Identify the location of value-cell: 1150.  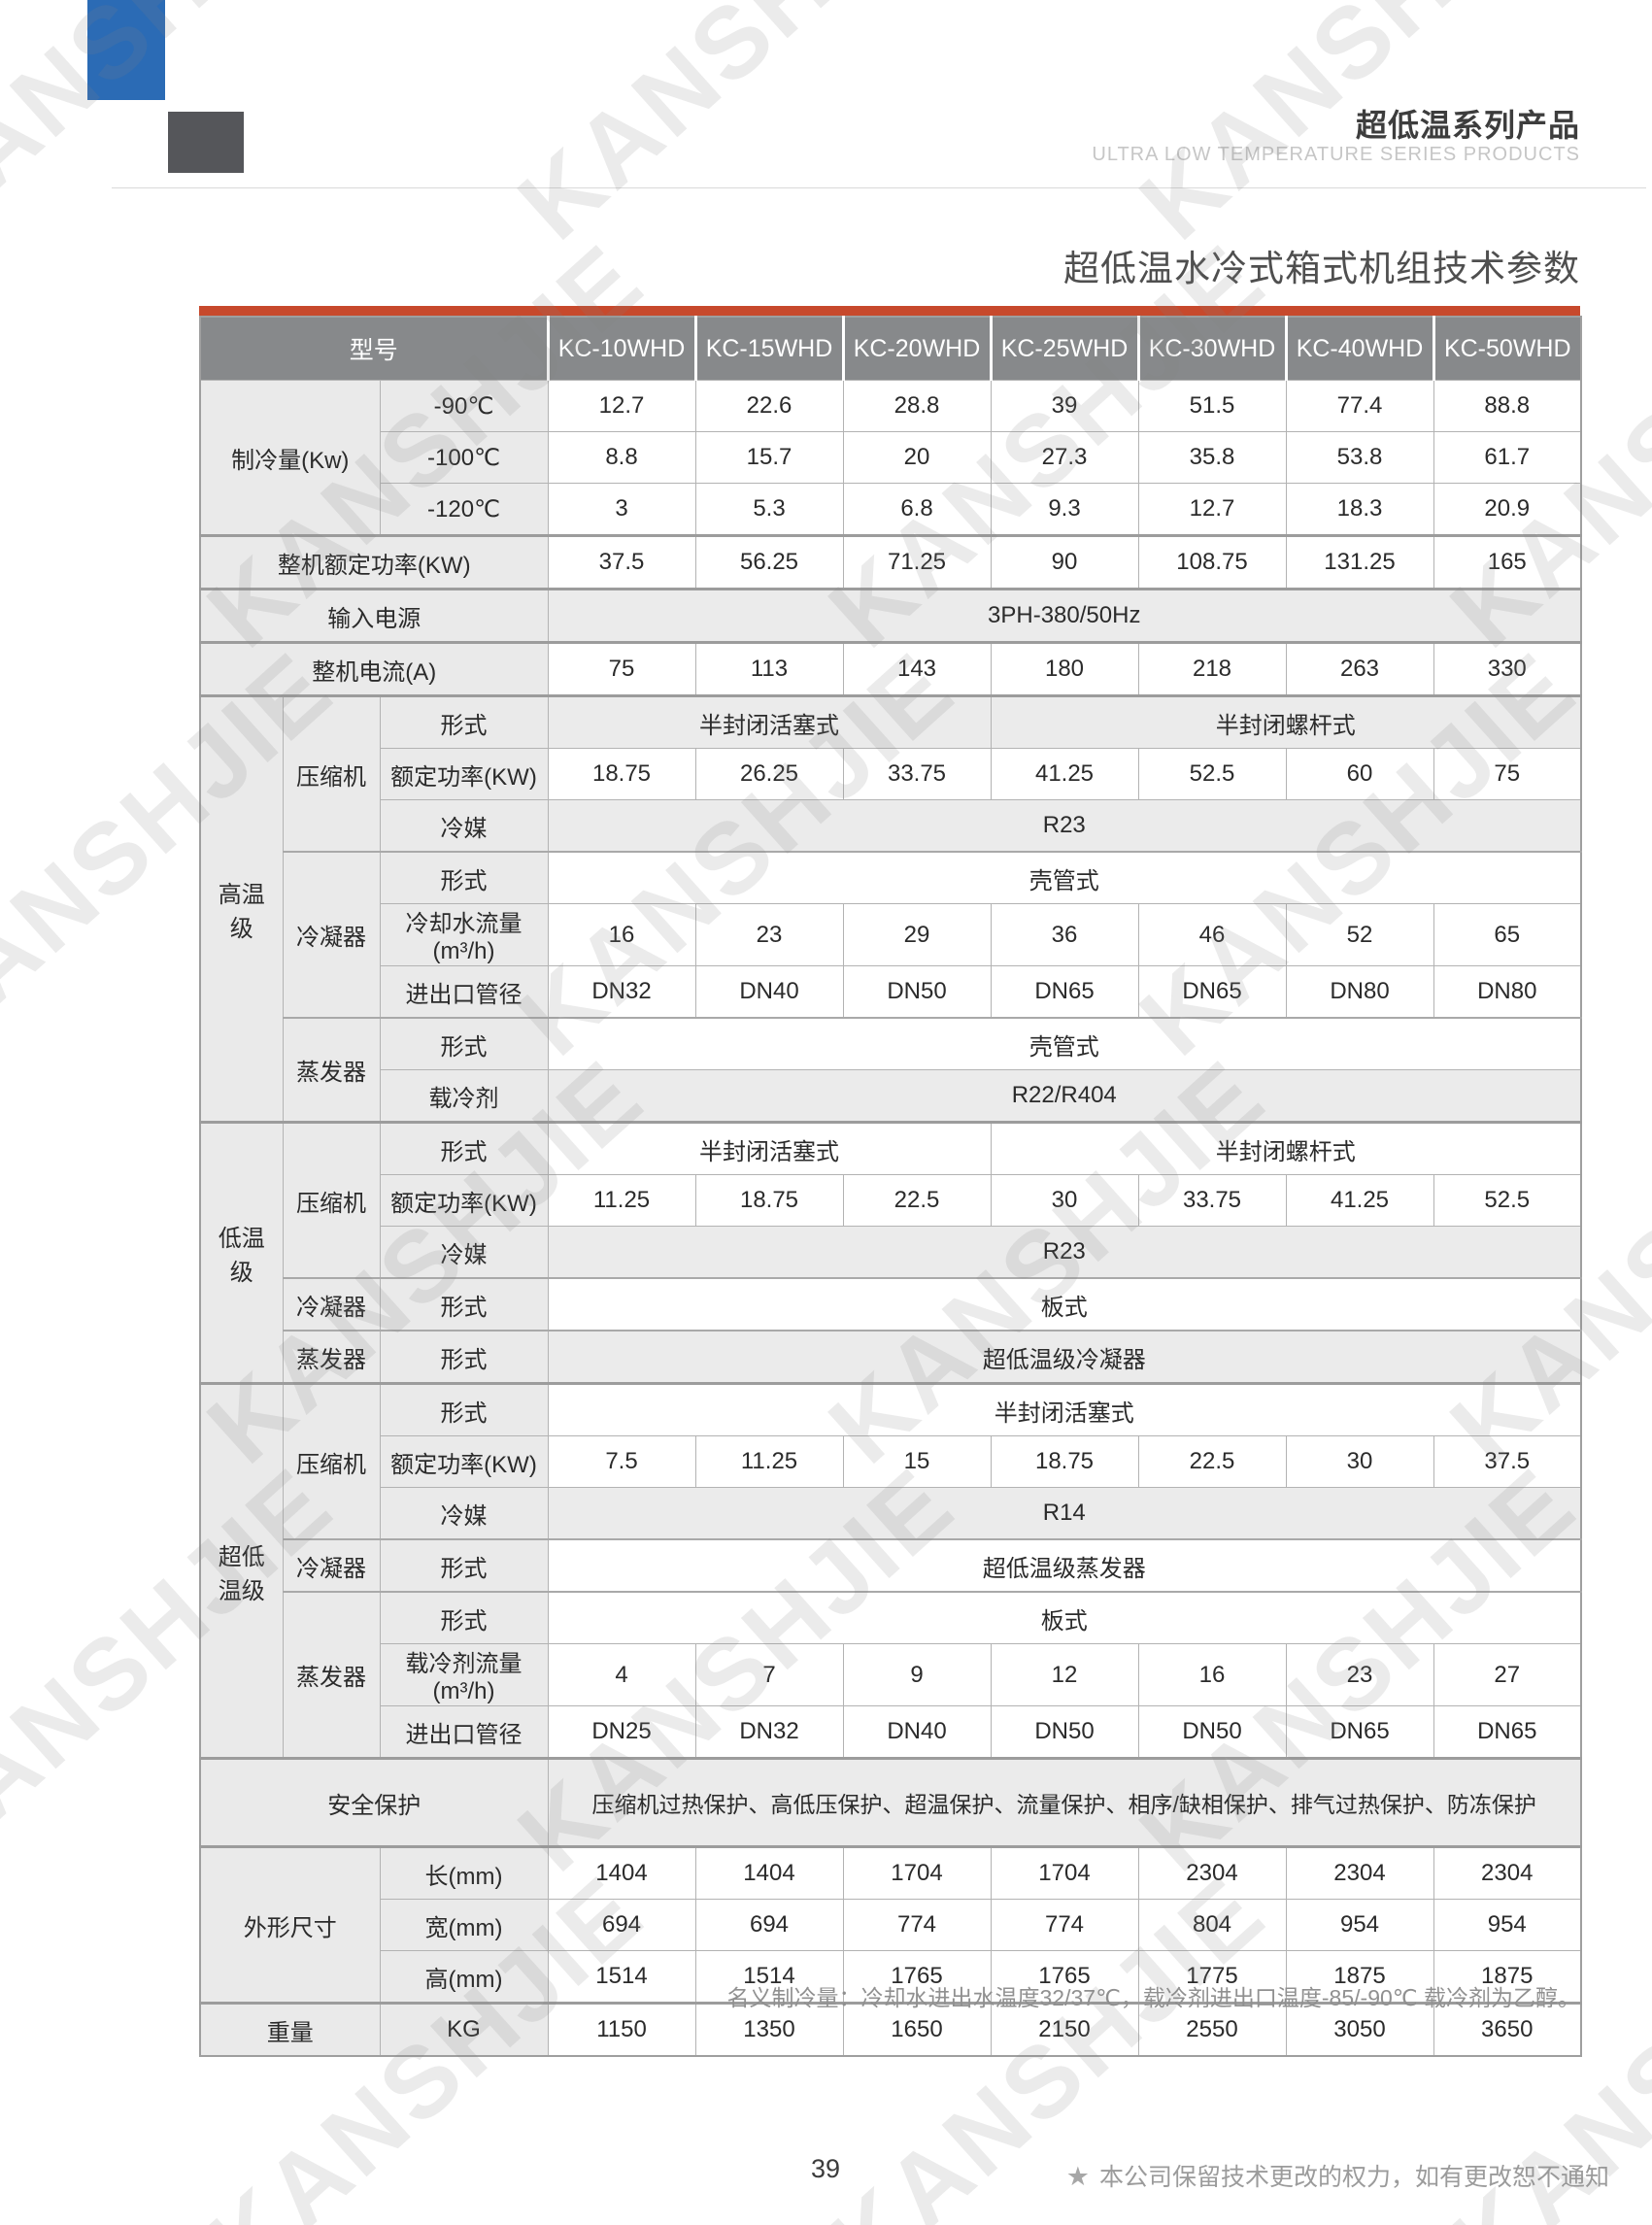
(621, 2029).